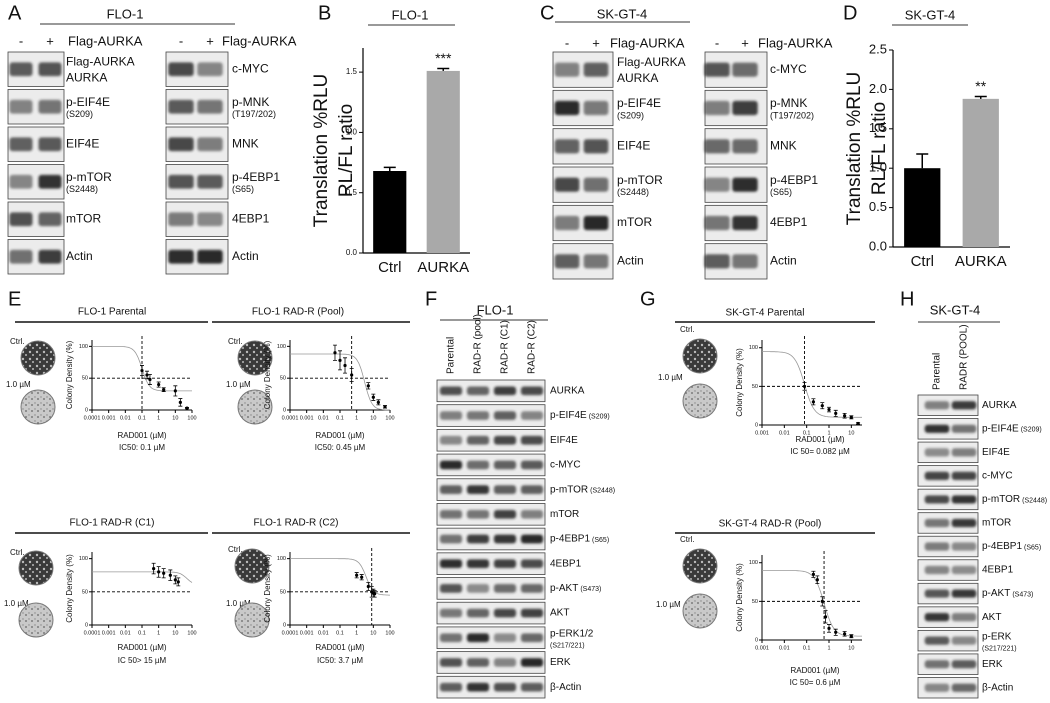 The width and height of the screenshot is (1050, 703). Describe the element at coordinates (86, 625) in the screenshot. I see `y-tick-label: 0` at that location.